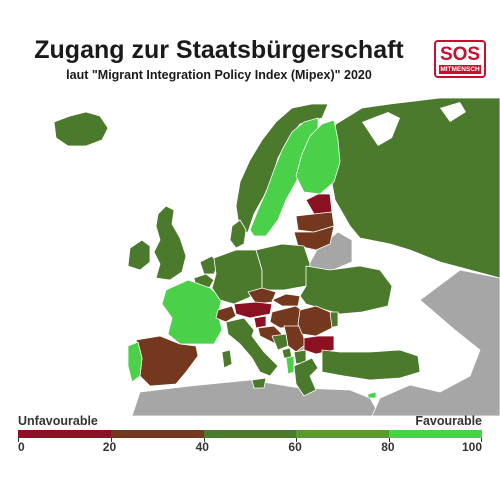 The width and height of the screenshot is (500, 500). Describe the element at coordinates (259, 383) in the screenshot. I see `region-sicily` at that location.